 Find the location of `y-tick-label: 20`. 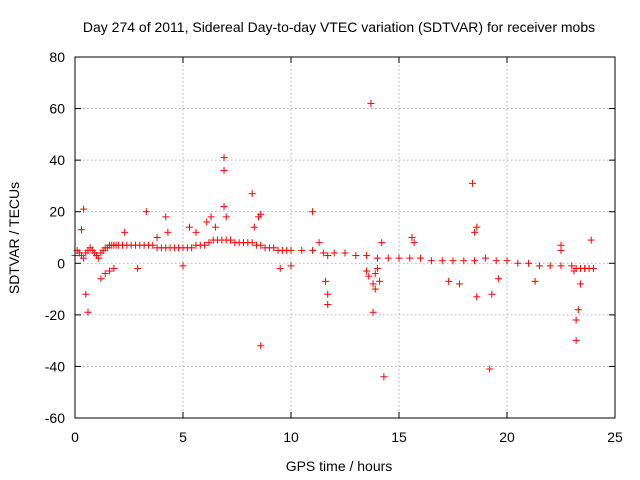

y-tick-label: 20 is located at coordinates (57, 212).